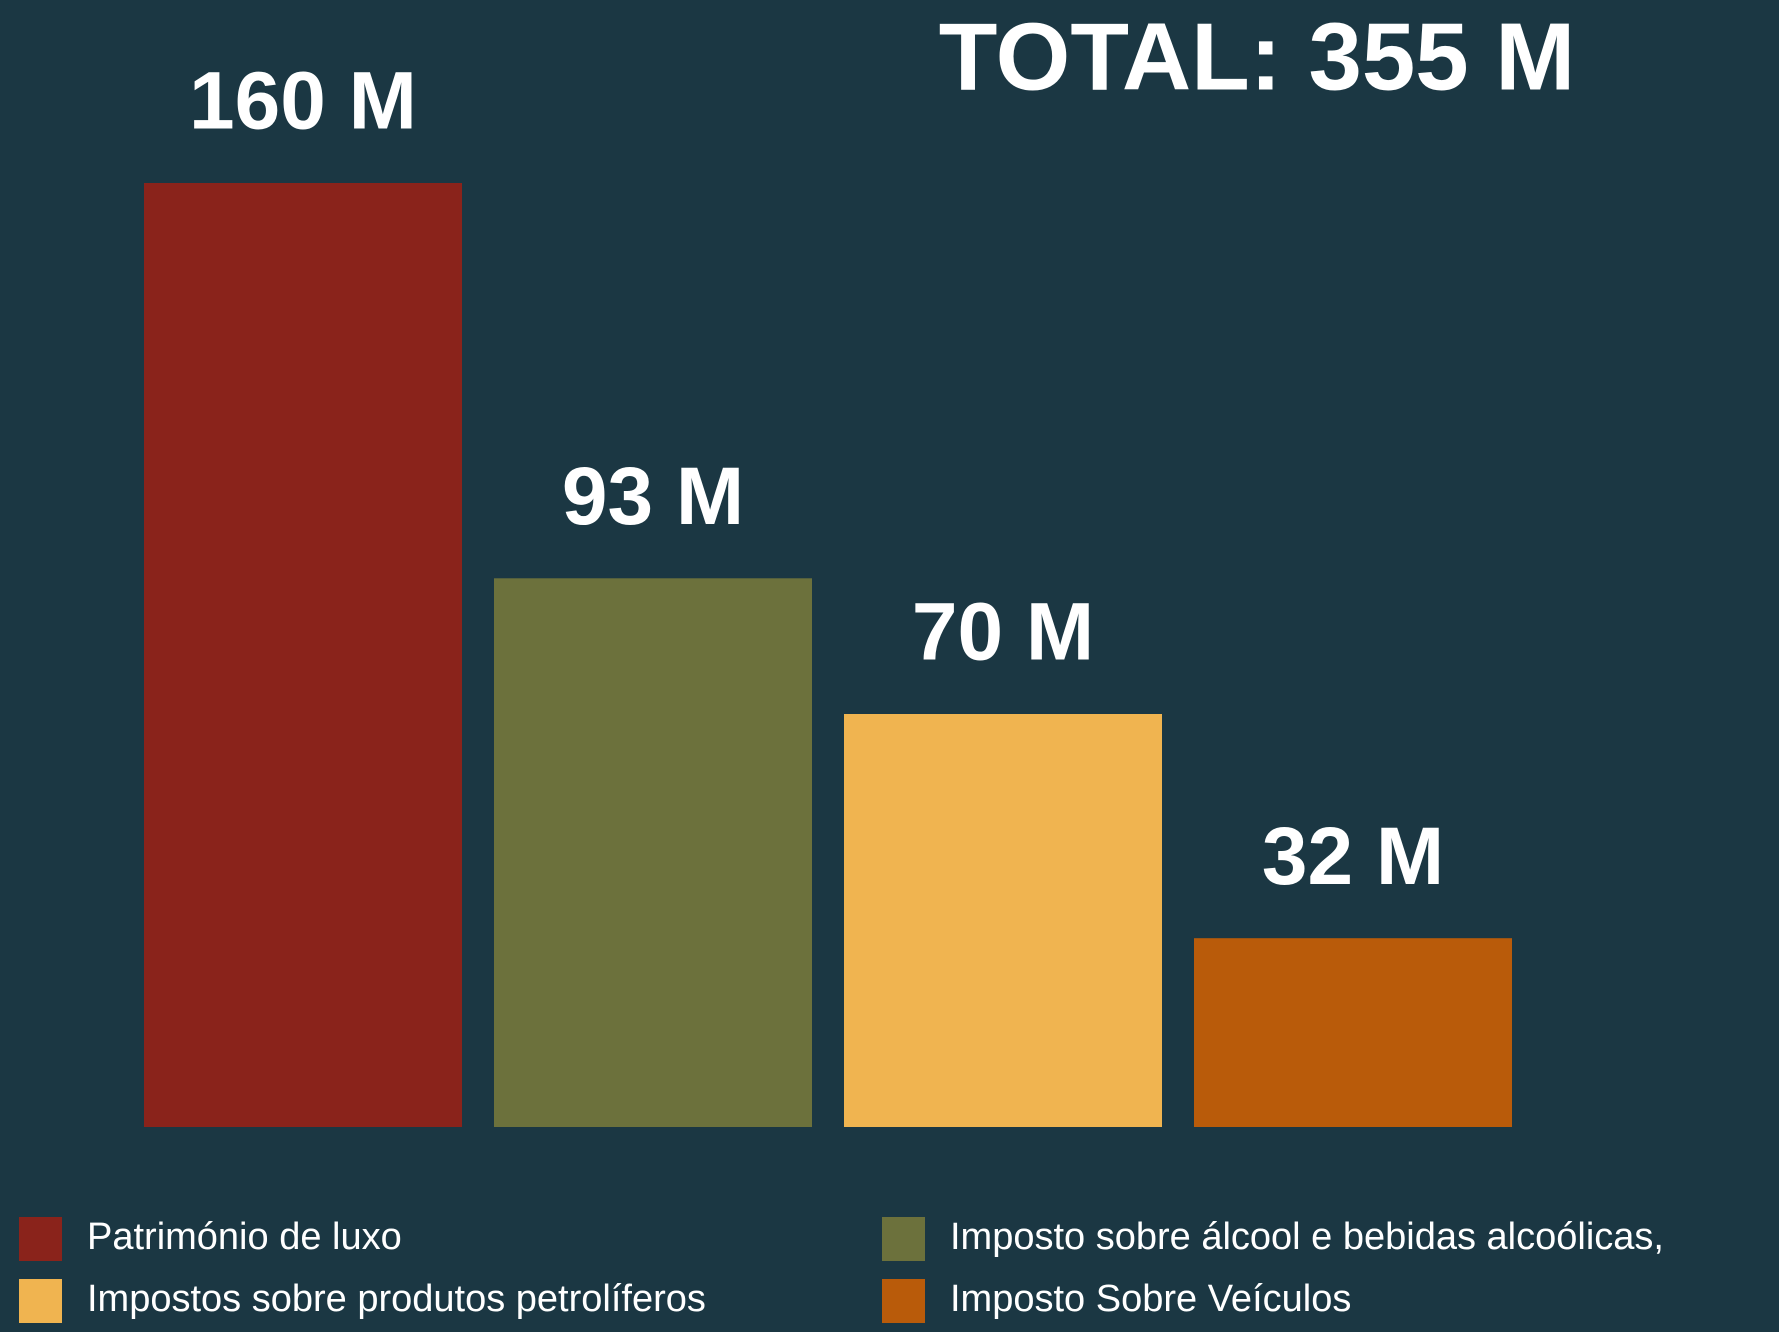  What do you see at coordinates (653, 496) in the screenshot?
I see `data-label: 93 M` at bounding box center [653, 496].